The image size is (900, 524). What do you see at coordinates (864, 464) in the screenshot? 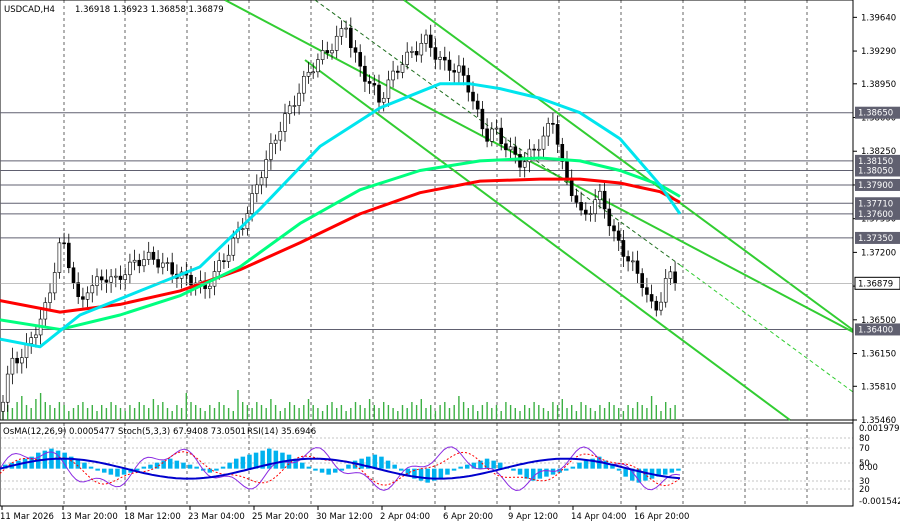
I see `indicator-level-label: 50` at bounding box center [864, 464].